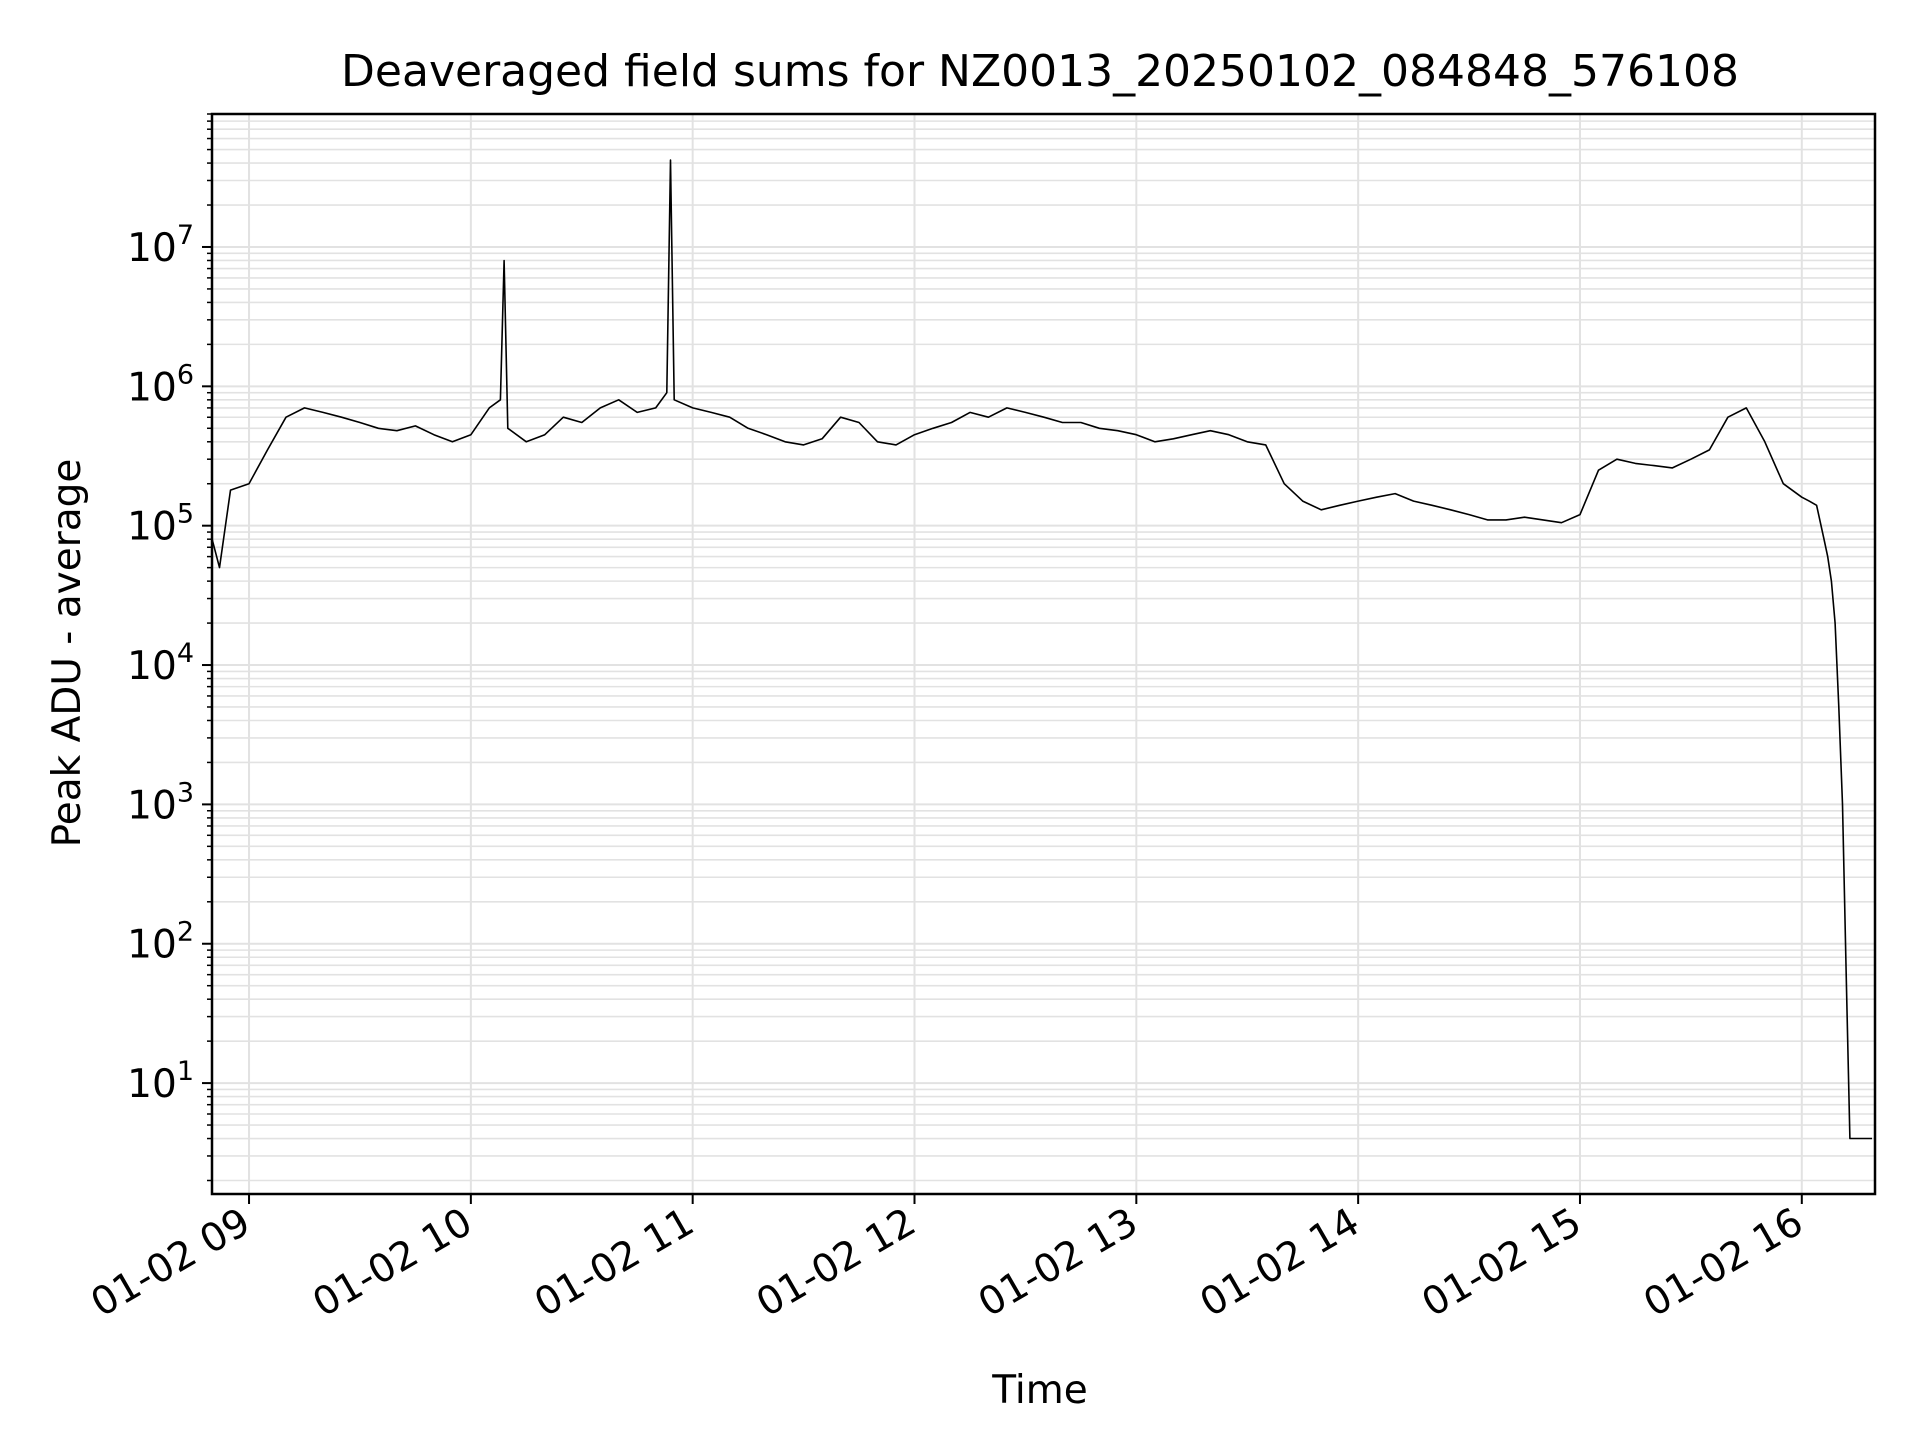 Image resolution: width=1920 pixels, height=1440 pixels. What do you see at coordinates (160, 802) in the screenshot?
I see `y-tick-label: 10³` at bounding box center [160, 802].